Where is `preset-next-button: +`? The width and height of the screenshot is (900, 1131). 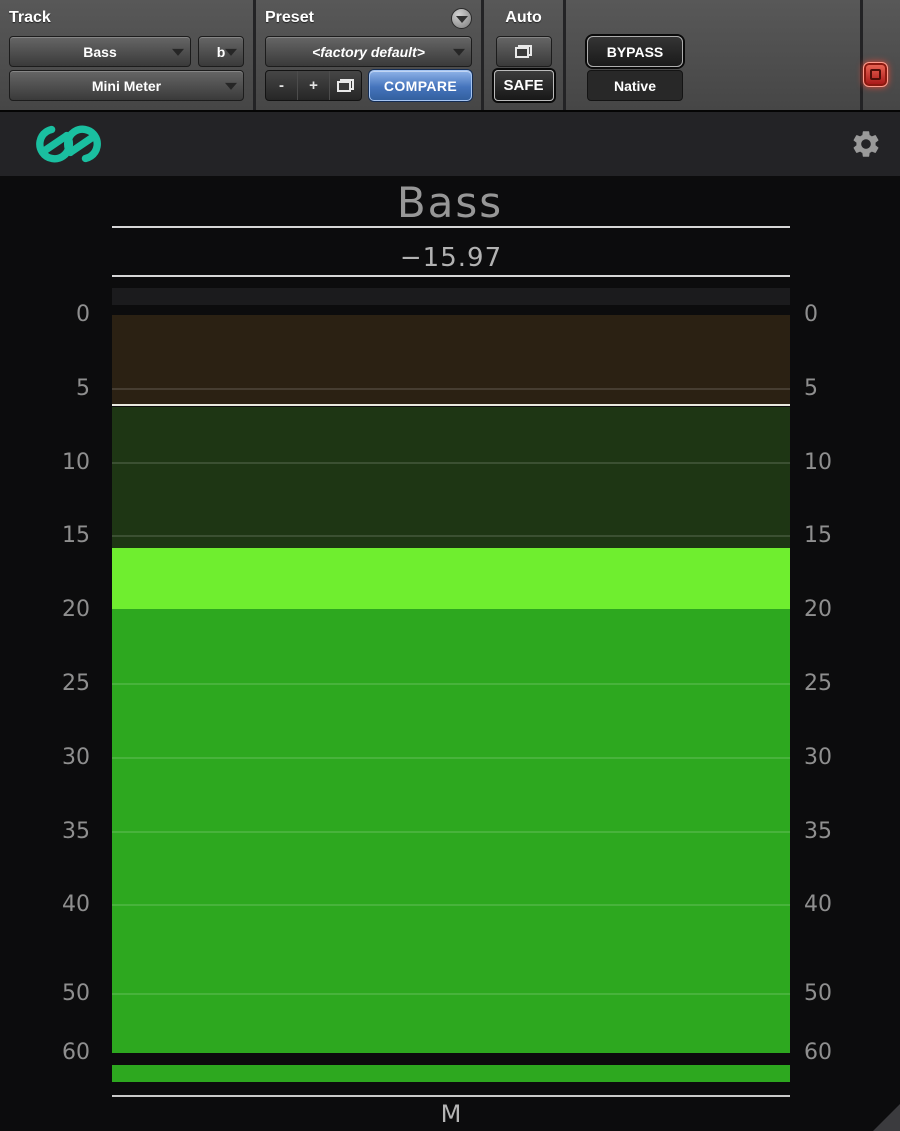
preset-next-button: + is located at coordinates (314, 85).